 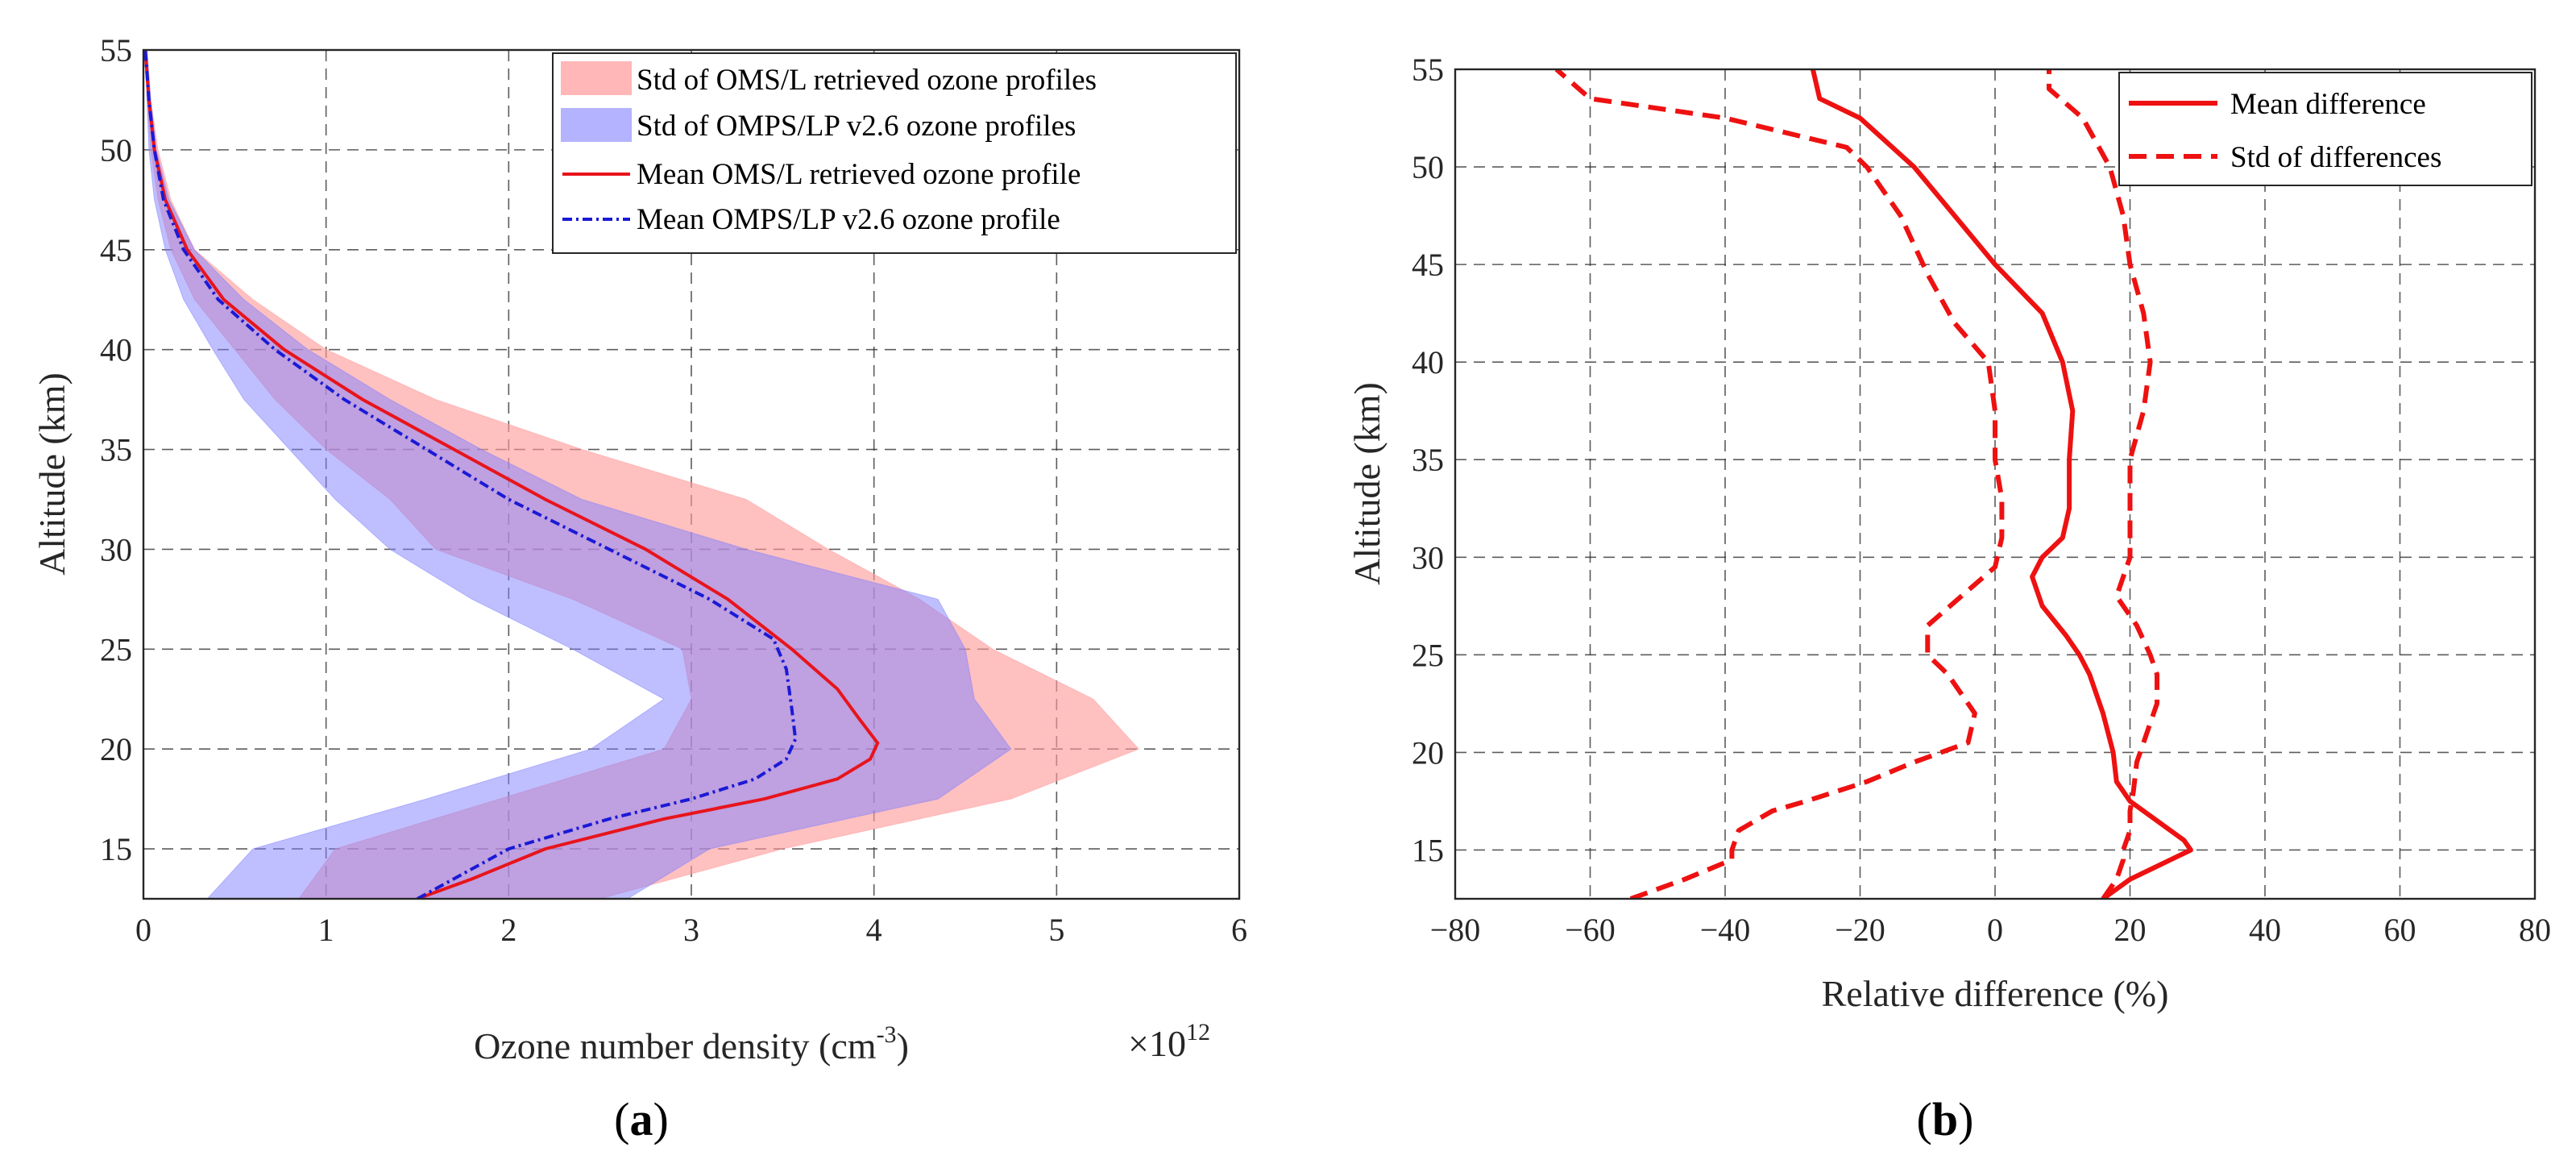 What do you see at coordinates (1056, 930) in the screenshot?
I see `x-tick-label: 5` at bounding box center [1056, 930].